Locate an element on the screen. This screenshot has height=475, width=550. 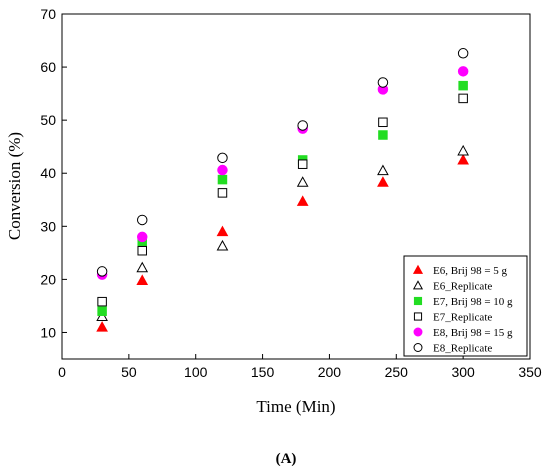
y-axis-title: Conversion (%) is located at coordinates (14, 186).